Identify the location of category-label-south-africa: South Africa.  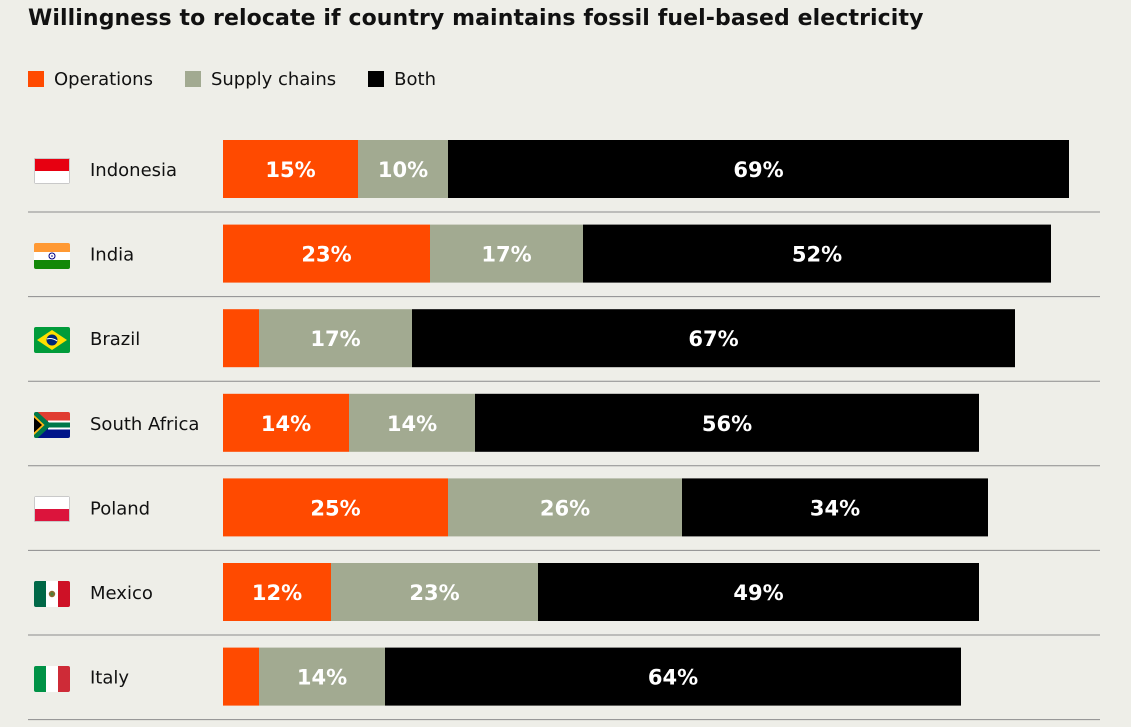
(144, 424).